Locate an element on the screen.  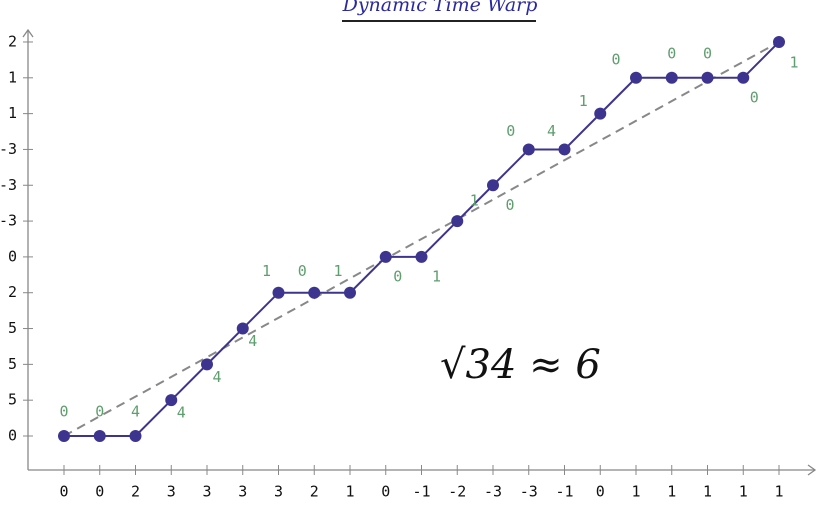
annotation: √34 ≈ 6 is located at coordinates (520, 365).